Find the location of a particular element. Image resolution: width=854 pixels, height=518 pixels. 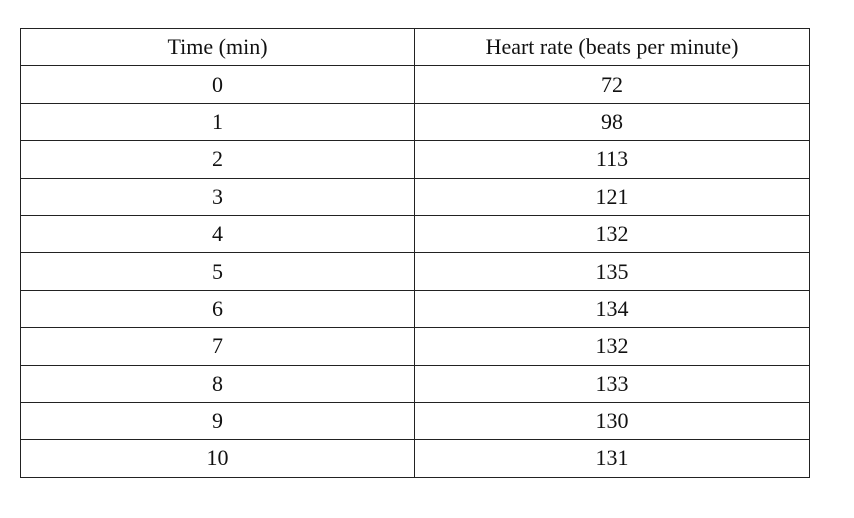

time-cell: 10 is located at coordinates (217, 458).